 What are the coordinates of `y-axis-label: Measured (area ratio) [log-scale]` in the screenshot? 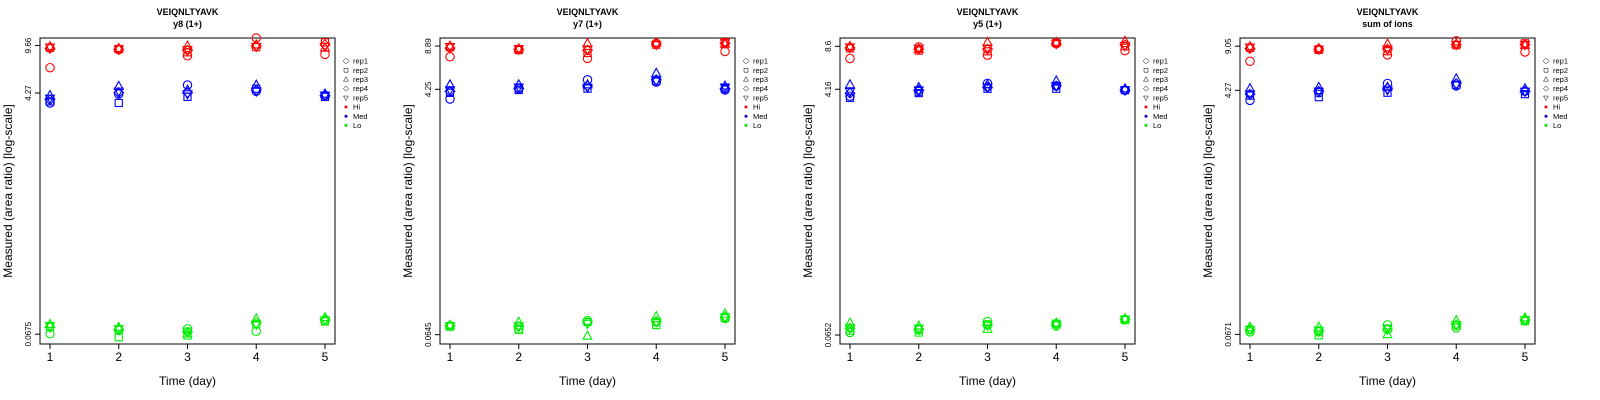 It's located at (8, 190).